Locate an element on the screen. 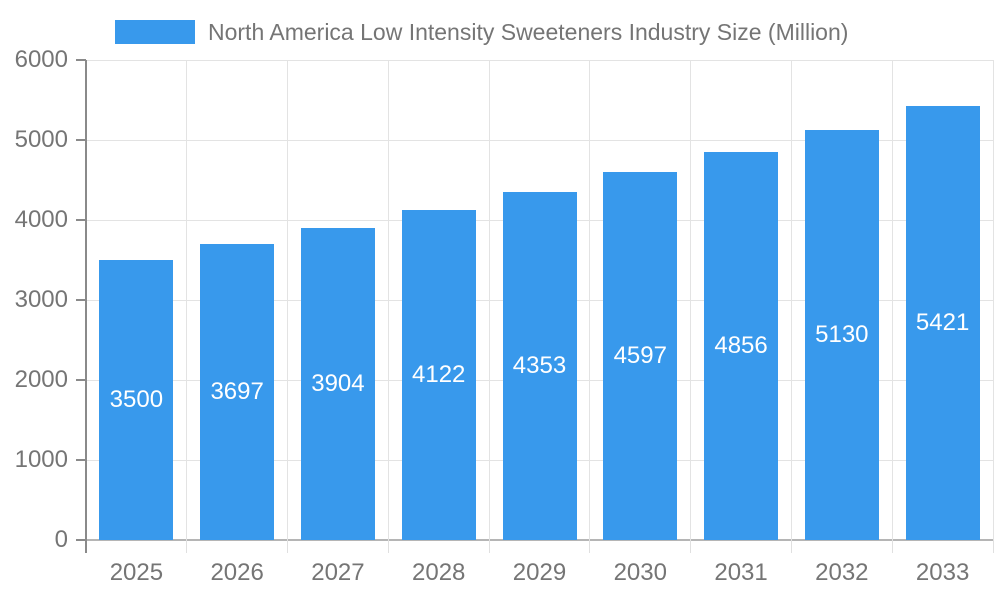 The image size is (1000, 600). bar-value-label: 4856 is located at coordinates (741, 345).